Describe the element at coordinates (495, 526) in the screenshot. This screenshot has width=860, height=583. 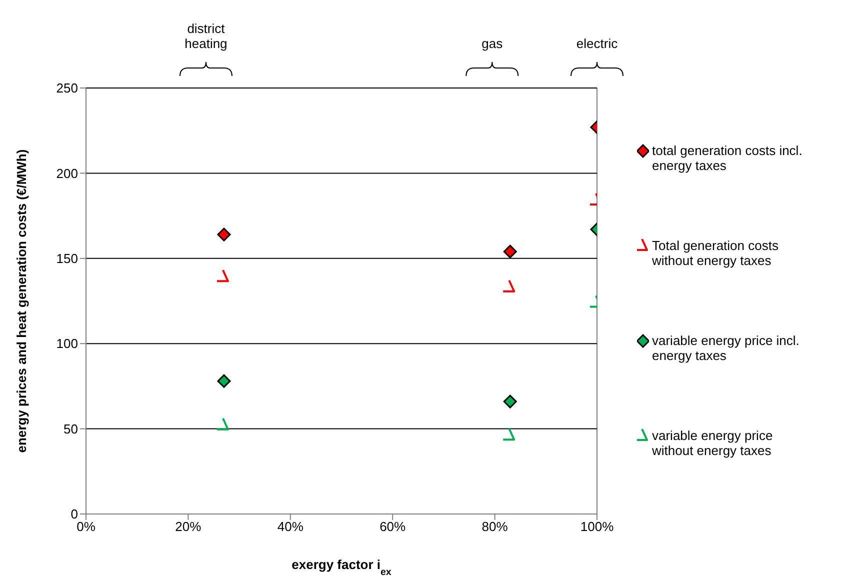
I see `x-tick-label: 80%` at that location.